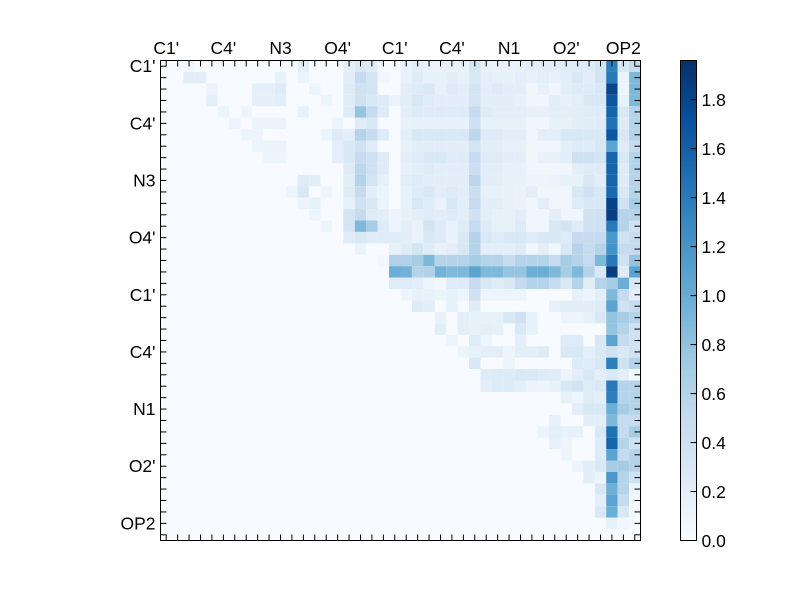 The image size is (800, 605). I want to click on svg-text: 0.8, so click(714, 345).